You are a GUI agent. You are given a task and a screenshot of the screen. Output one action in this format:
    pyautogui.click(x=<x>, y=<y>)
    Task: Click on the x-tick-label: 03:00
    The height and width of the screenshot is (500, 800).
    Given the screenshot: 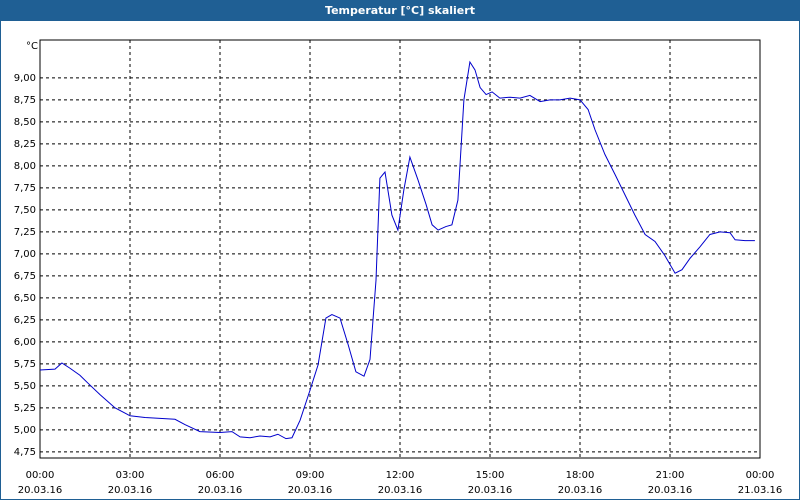 What is the action you would take?
    pyautogui.click(x=130, y=475)
    